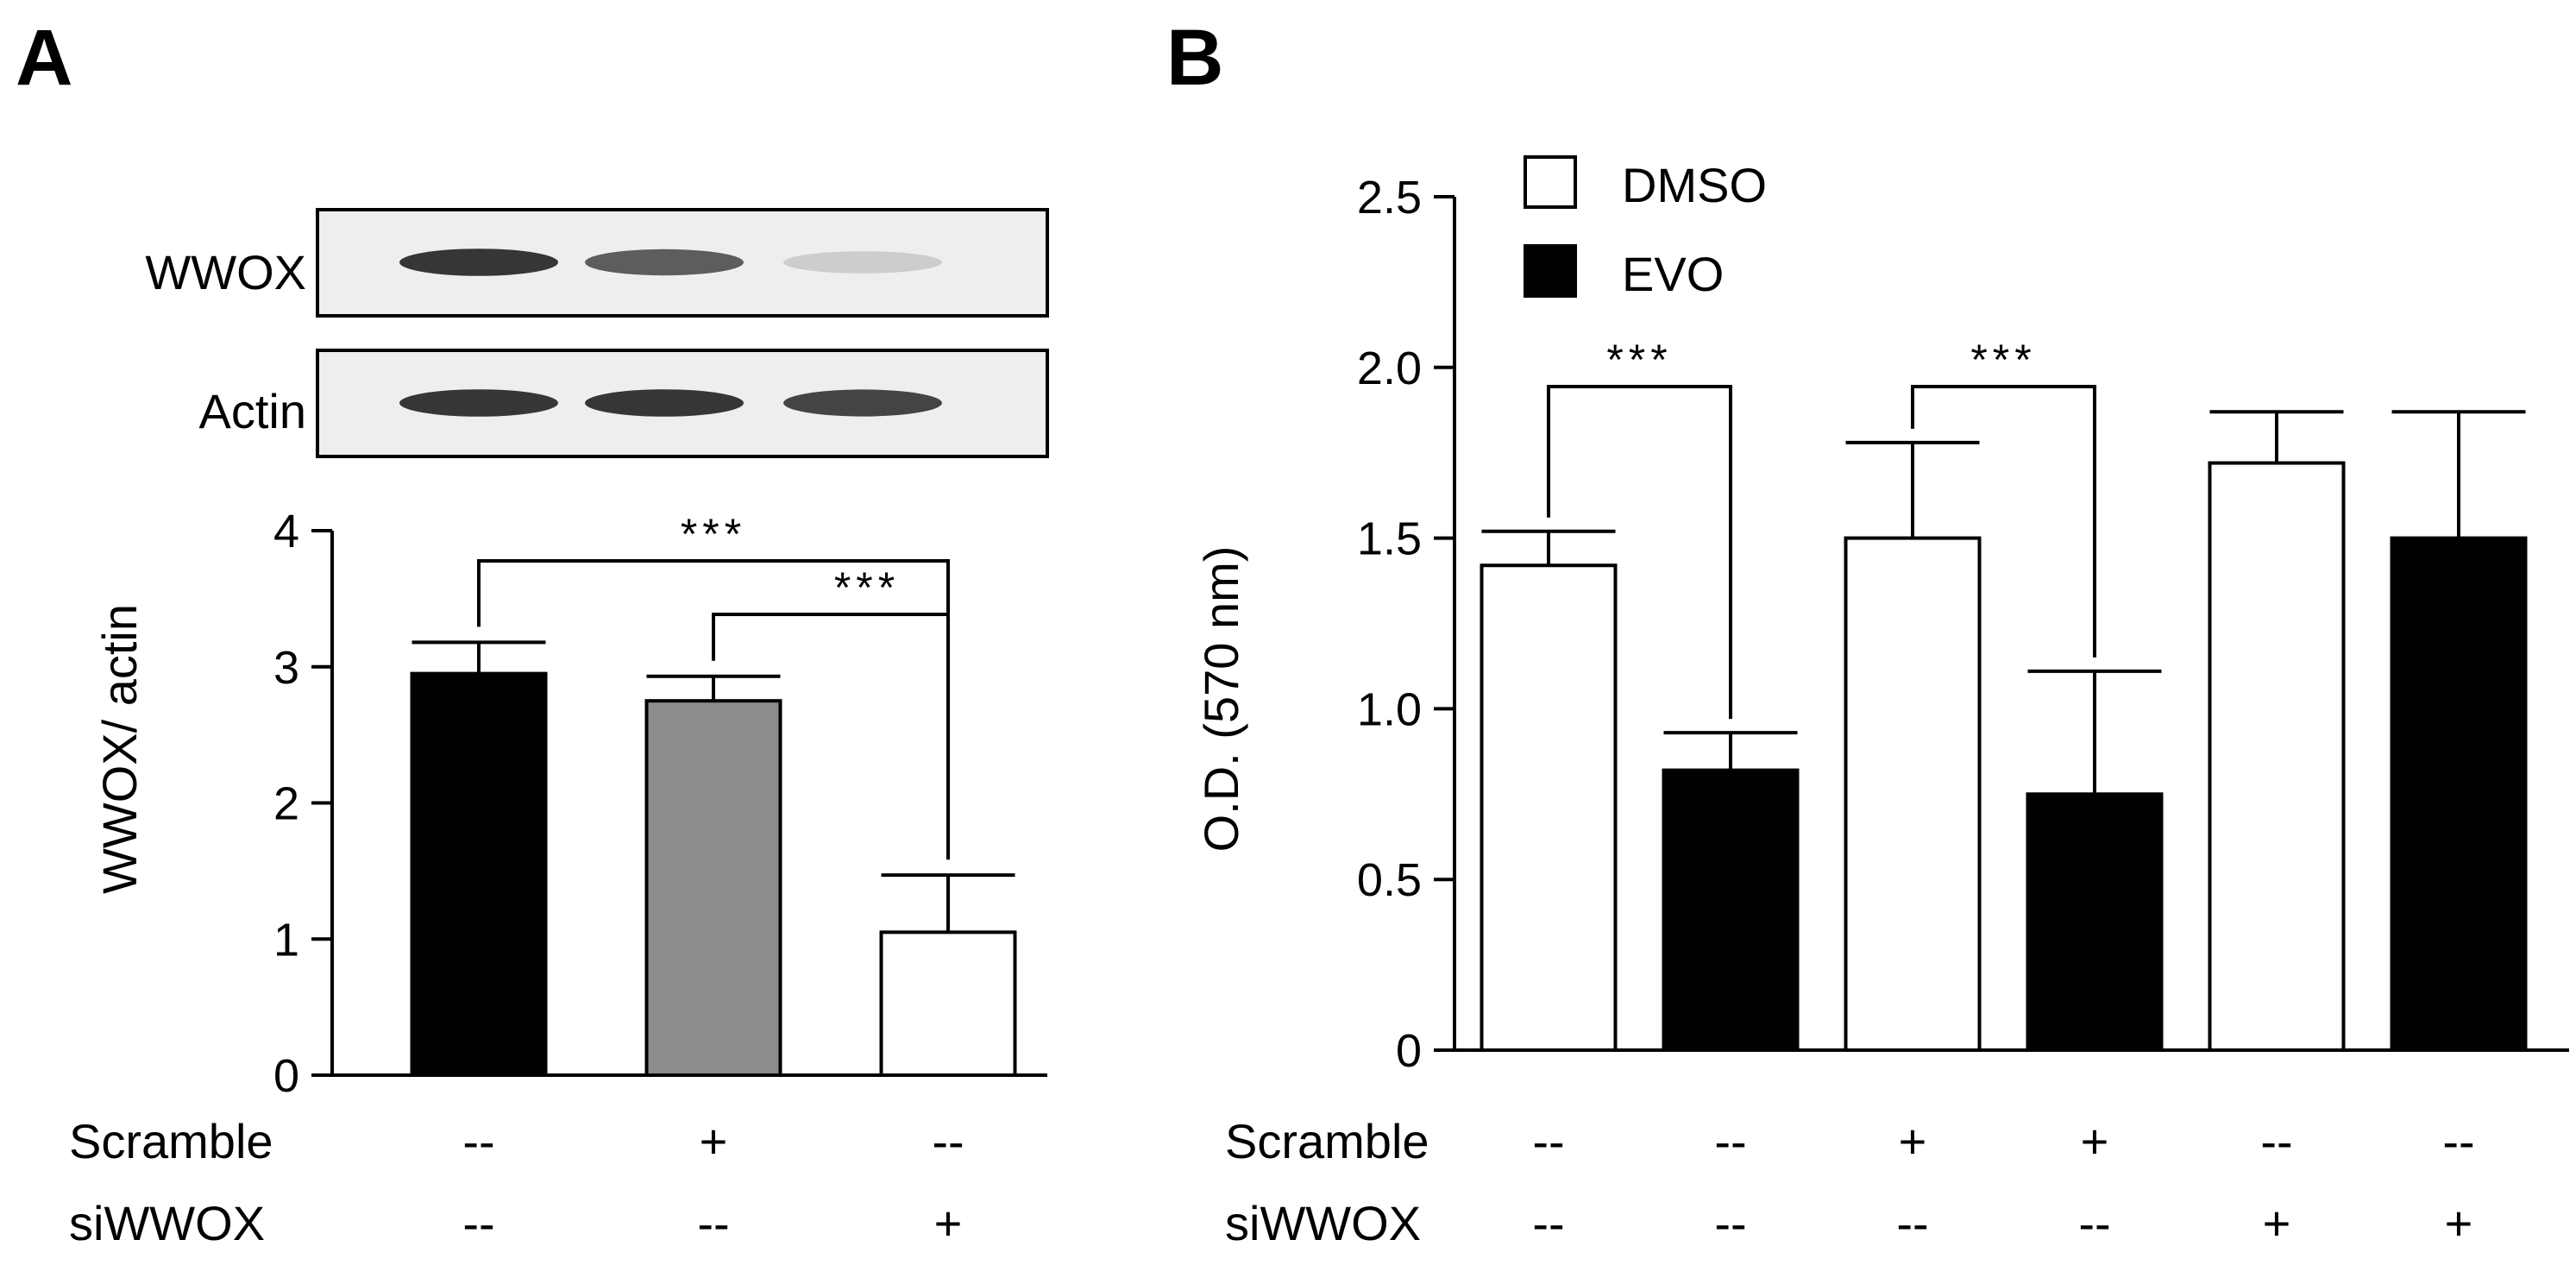  Describe the element at coordinates (1389, 709) in the screenshot. I see `b-ytick-label: 1.0` at that location.